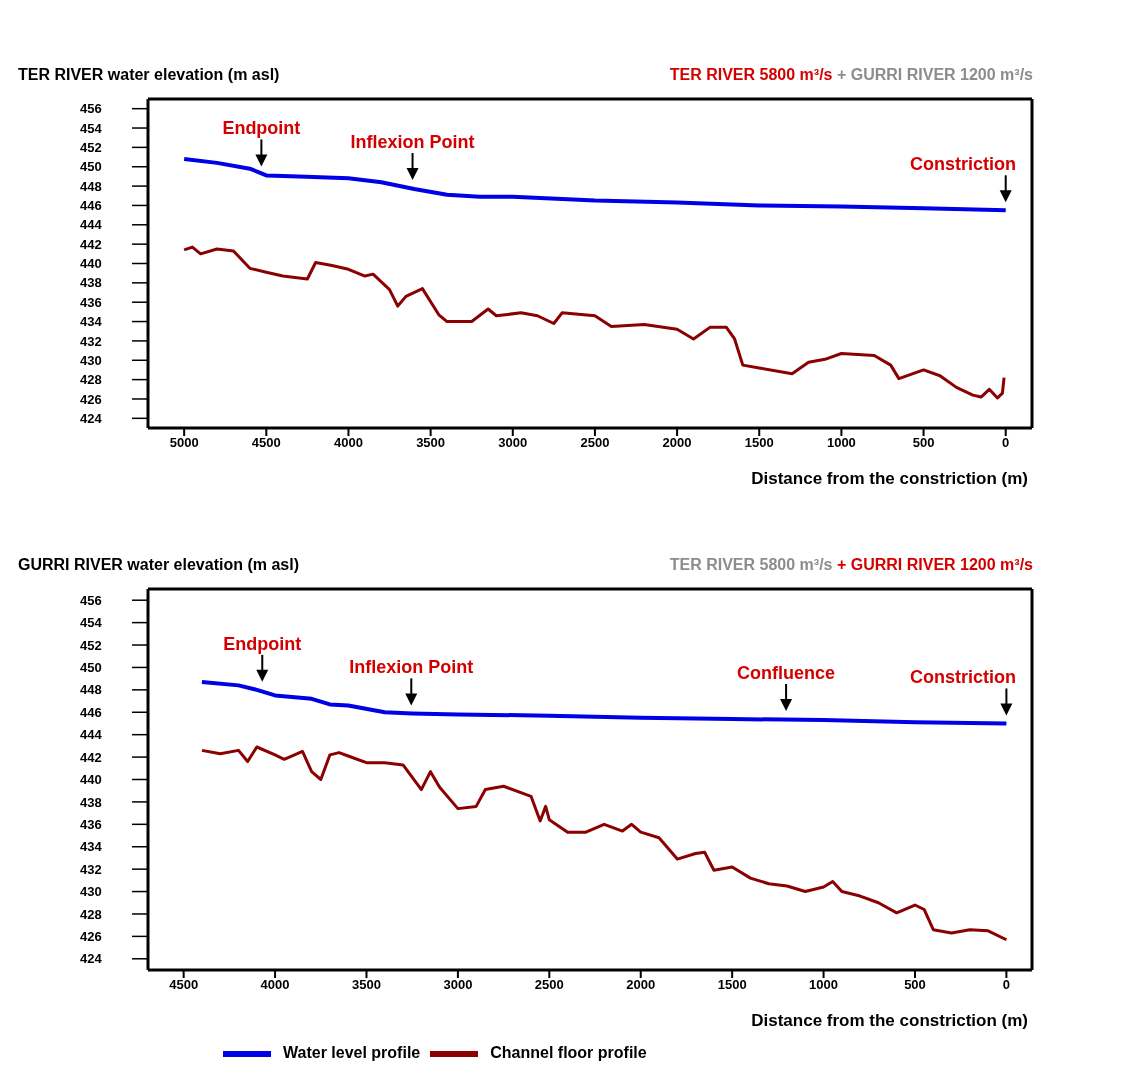 This screenshot has height=1091, width=1132. What do you see at coordinates (184, 443) in the screenshot?
I see `x-tick-label: 5000` at bounding box center [184, 443].